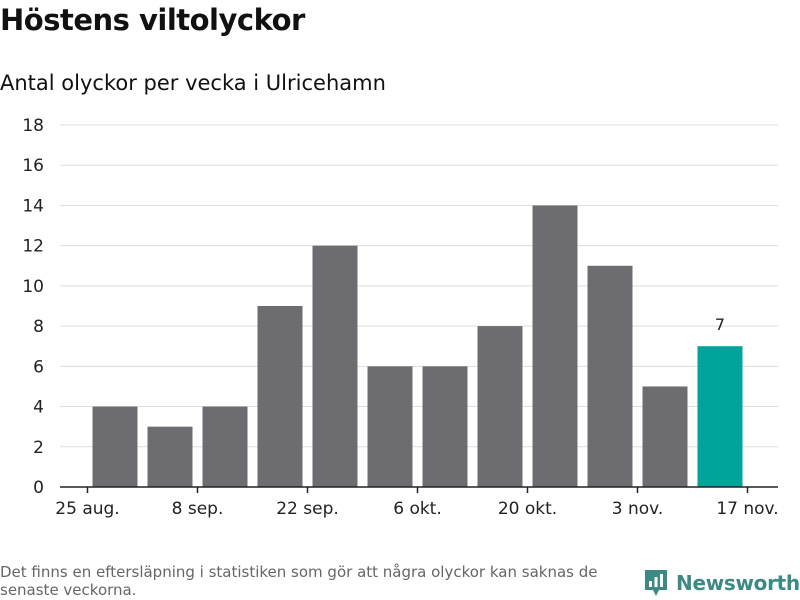  I want to click on bar-highlight, so click(720, 416).